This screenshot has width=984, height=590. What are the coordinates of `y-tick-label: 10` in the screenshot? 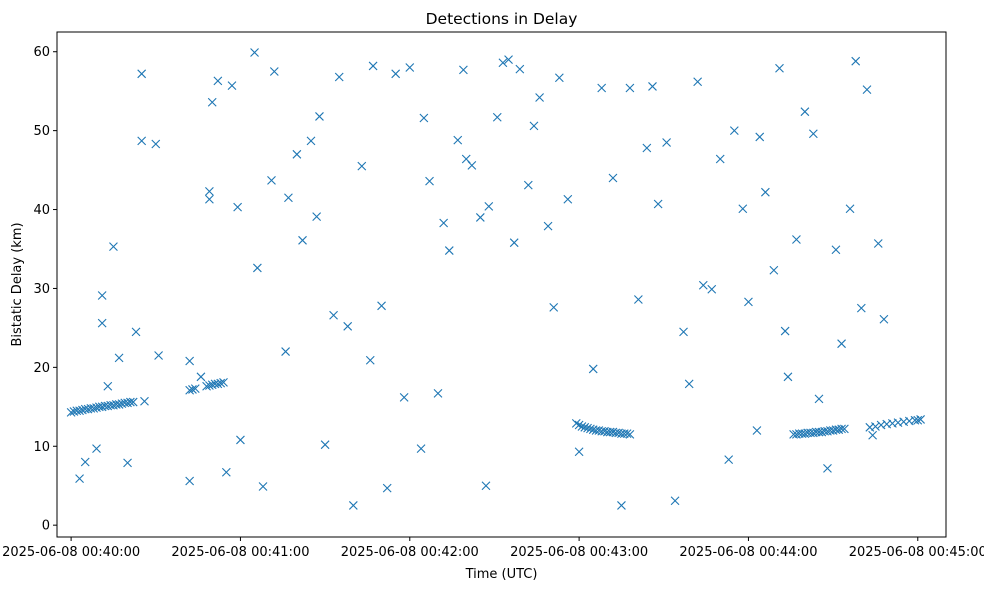 It's located at (41, 447).